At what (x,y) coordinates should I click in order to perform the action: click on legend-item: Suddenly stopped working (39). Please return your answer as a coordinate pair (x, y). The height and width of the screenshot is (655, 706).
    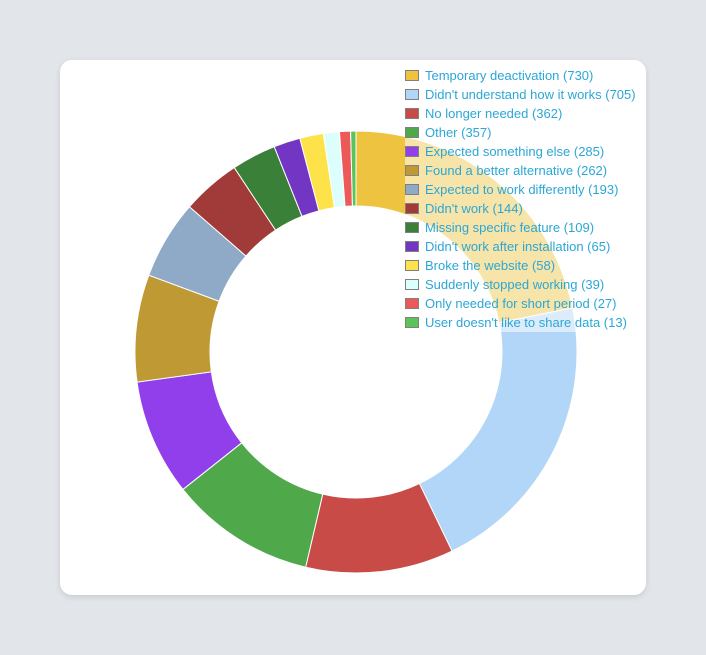
    Looking at the image, I should click on (520, 284).